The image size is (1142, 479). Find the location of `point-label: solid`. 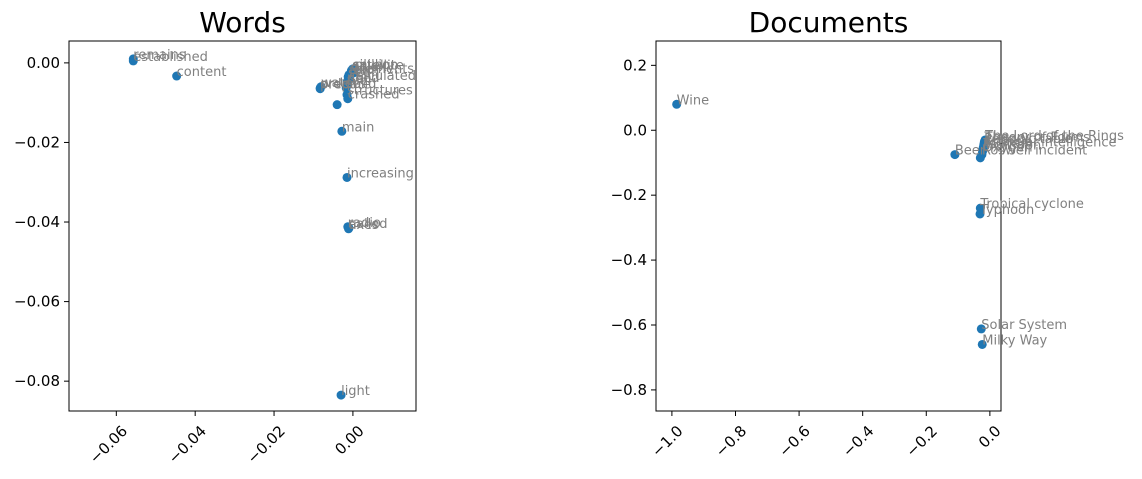

point-label: solid is located at coordinates (361, 84).